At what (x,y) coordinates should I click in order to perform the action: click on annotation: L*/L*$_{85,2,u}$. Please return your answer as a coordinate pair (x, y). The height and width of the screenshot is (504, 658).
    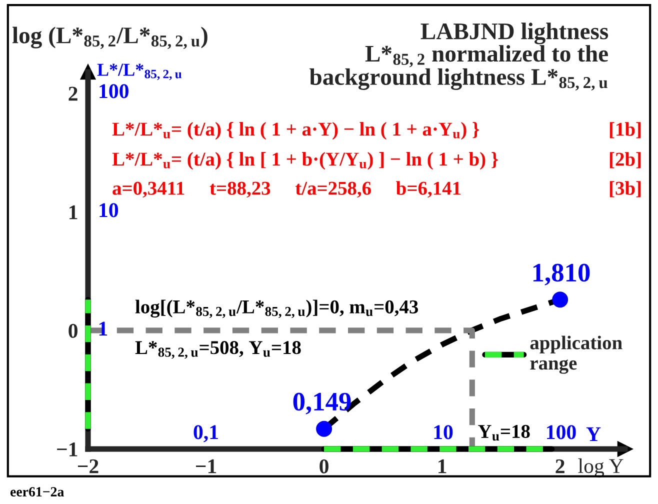
    Looking at the image, I should click on (139, 72).